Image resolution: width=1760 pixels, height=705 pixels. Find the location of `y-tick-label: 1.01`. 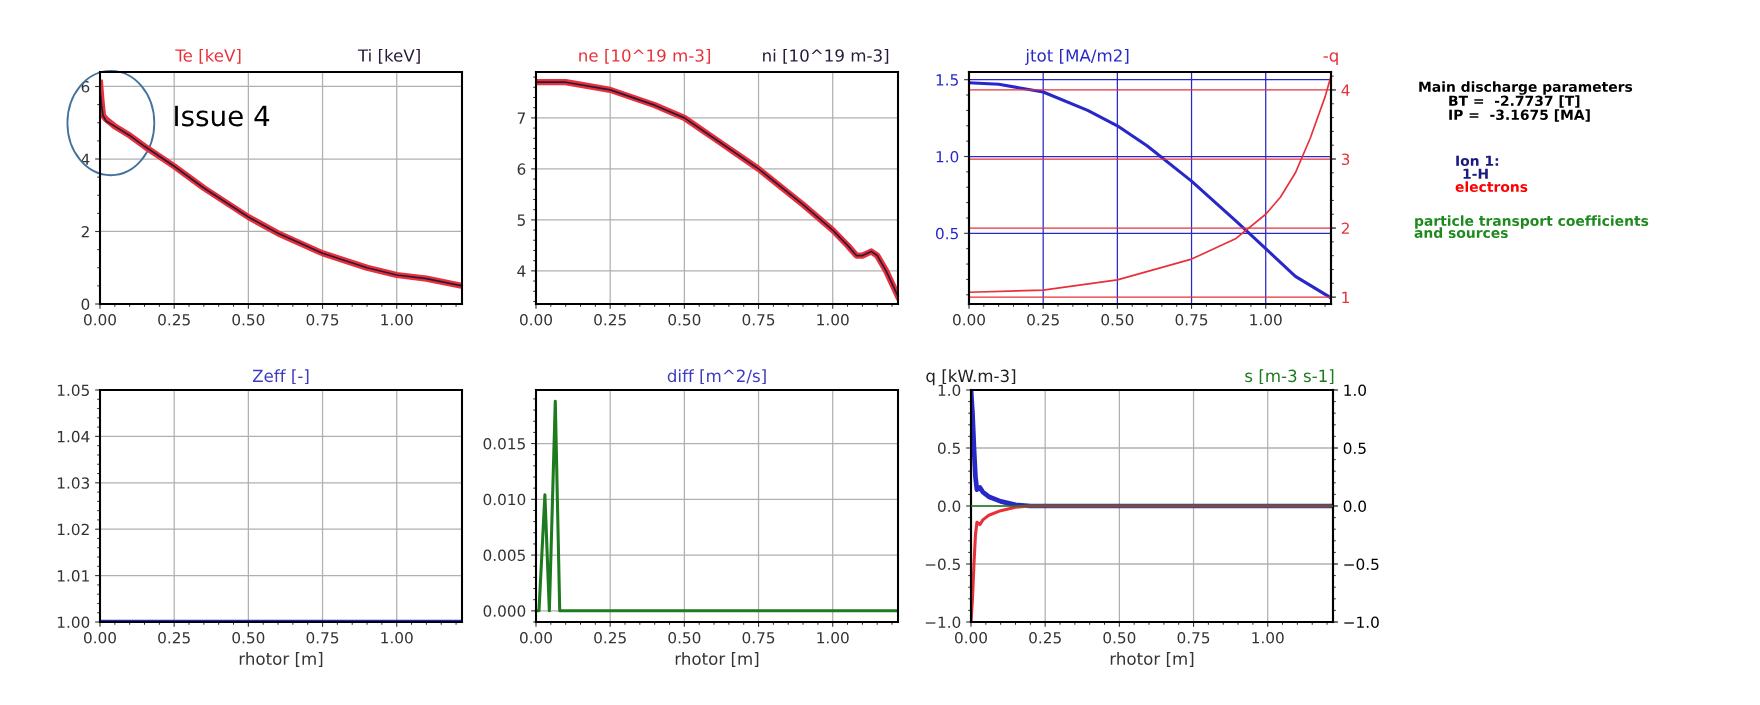

y-tick-label: 1.01 is located at coordinates (73, 576).